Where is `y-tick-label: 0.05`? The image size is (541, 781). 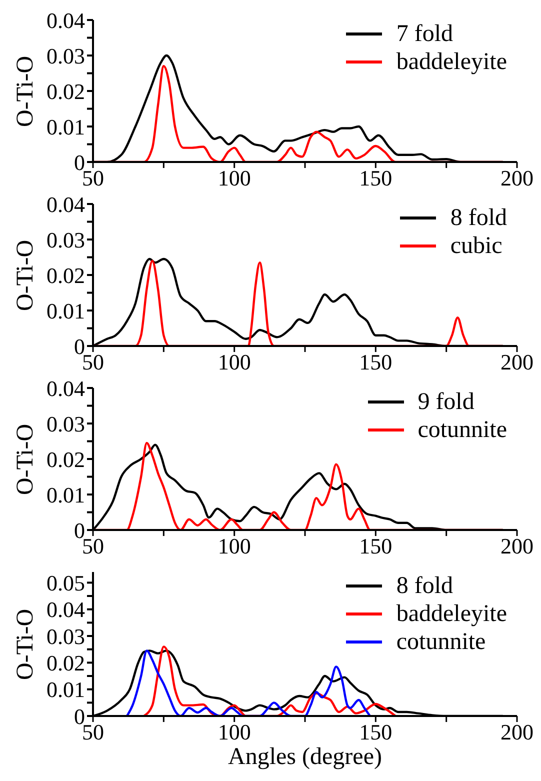 y-tick-label: 0.05 is located at coordinates (65, 583).